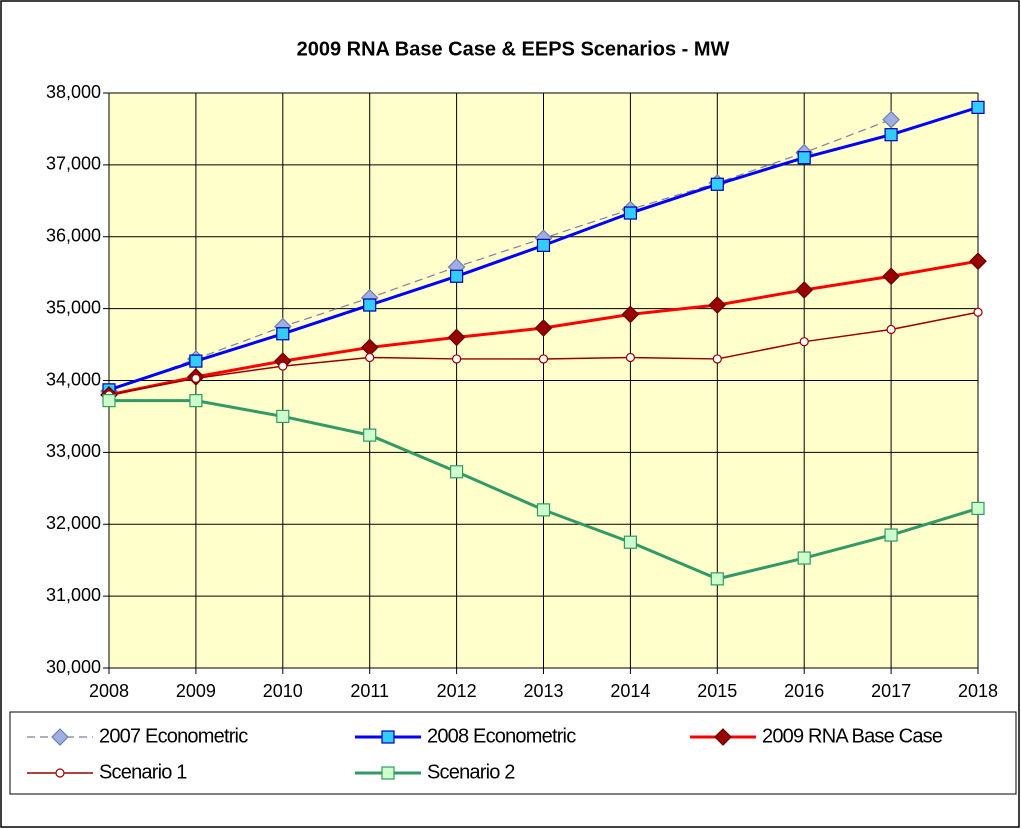  What do you see at coordinates (471, 772) in the screenshot?
I see `legend-label: Scenario 2` at bounding box center [471, 772].